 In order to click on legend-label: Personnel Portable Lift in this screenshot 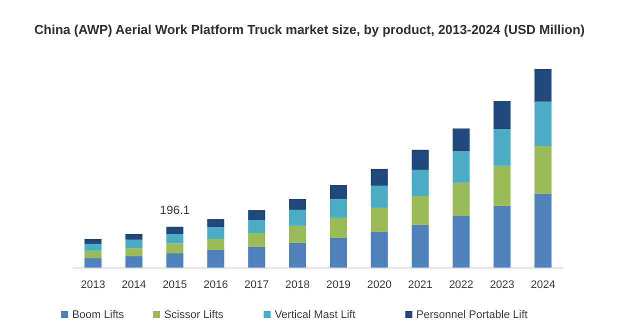, I will do `click(472, 315)`.